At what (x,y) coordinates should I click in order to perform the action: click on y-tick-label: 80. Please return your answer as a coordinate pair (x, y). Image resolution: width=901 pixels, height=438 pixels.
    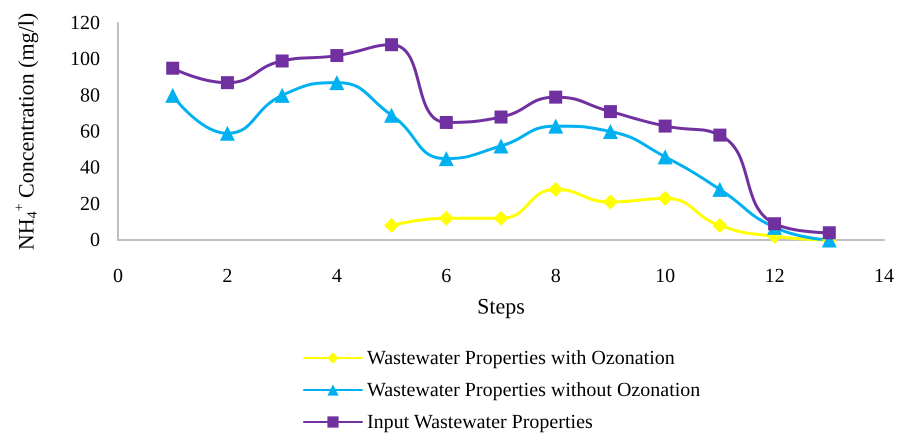
    Looking at the image, I should click on (90, 95).